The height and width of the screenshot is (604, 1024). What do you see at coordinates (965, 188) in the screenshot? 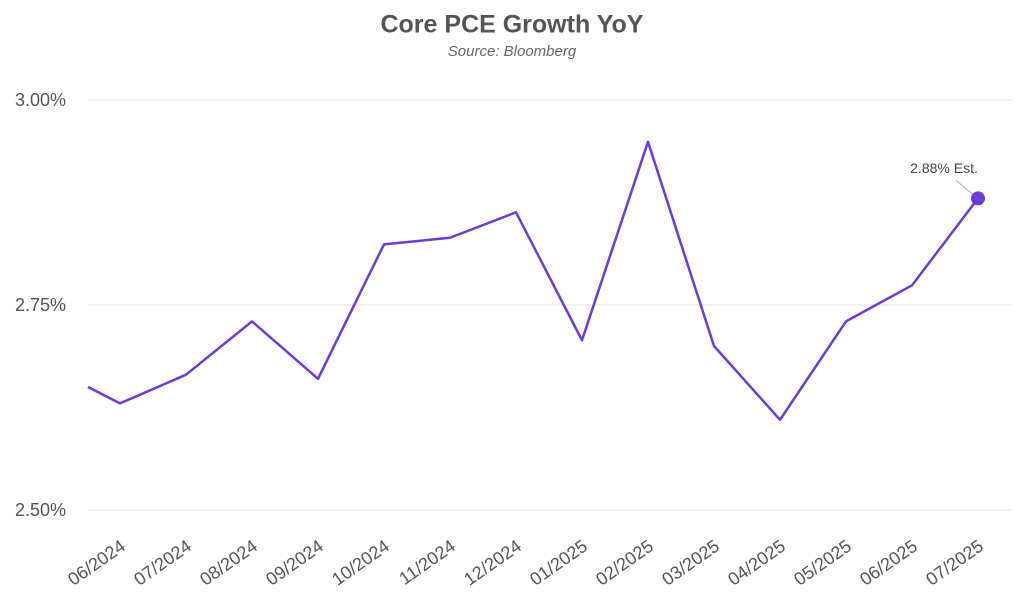
I see `annotation-leader` at bounding box center [965, 188].